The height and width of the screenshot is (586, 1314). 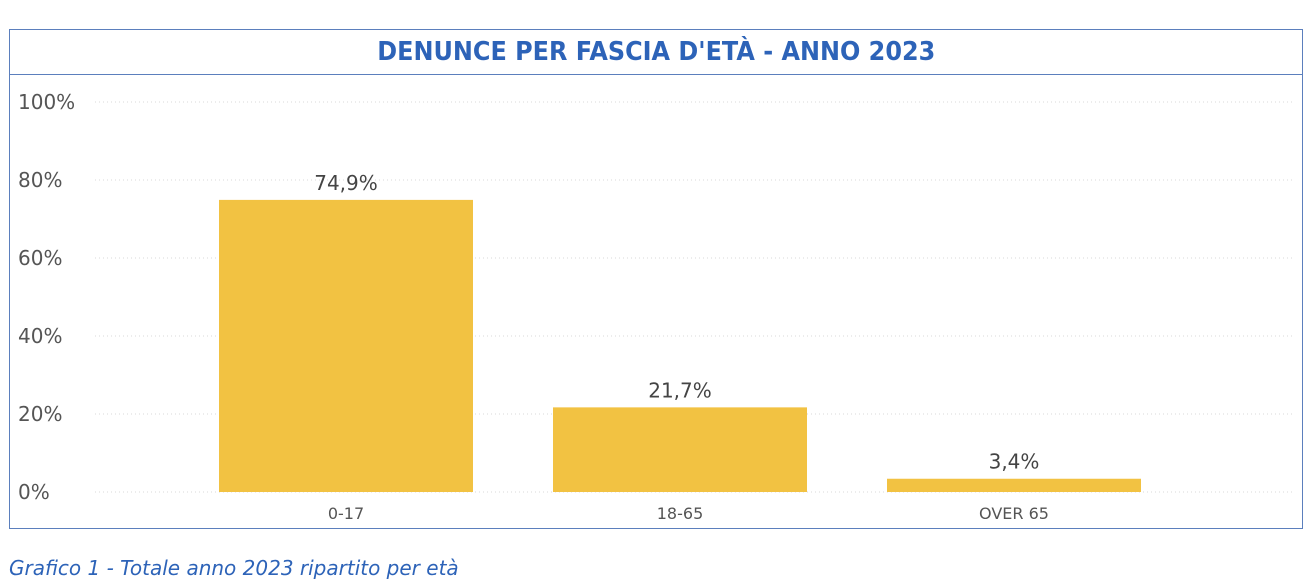 What do you see at coordinates (40, 414) in the screenshot?
I see `y-tick-label: 20%` at bounding box center [40, 414].